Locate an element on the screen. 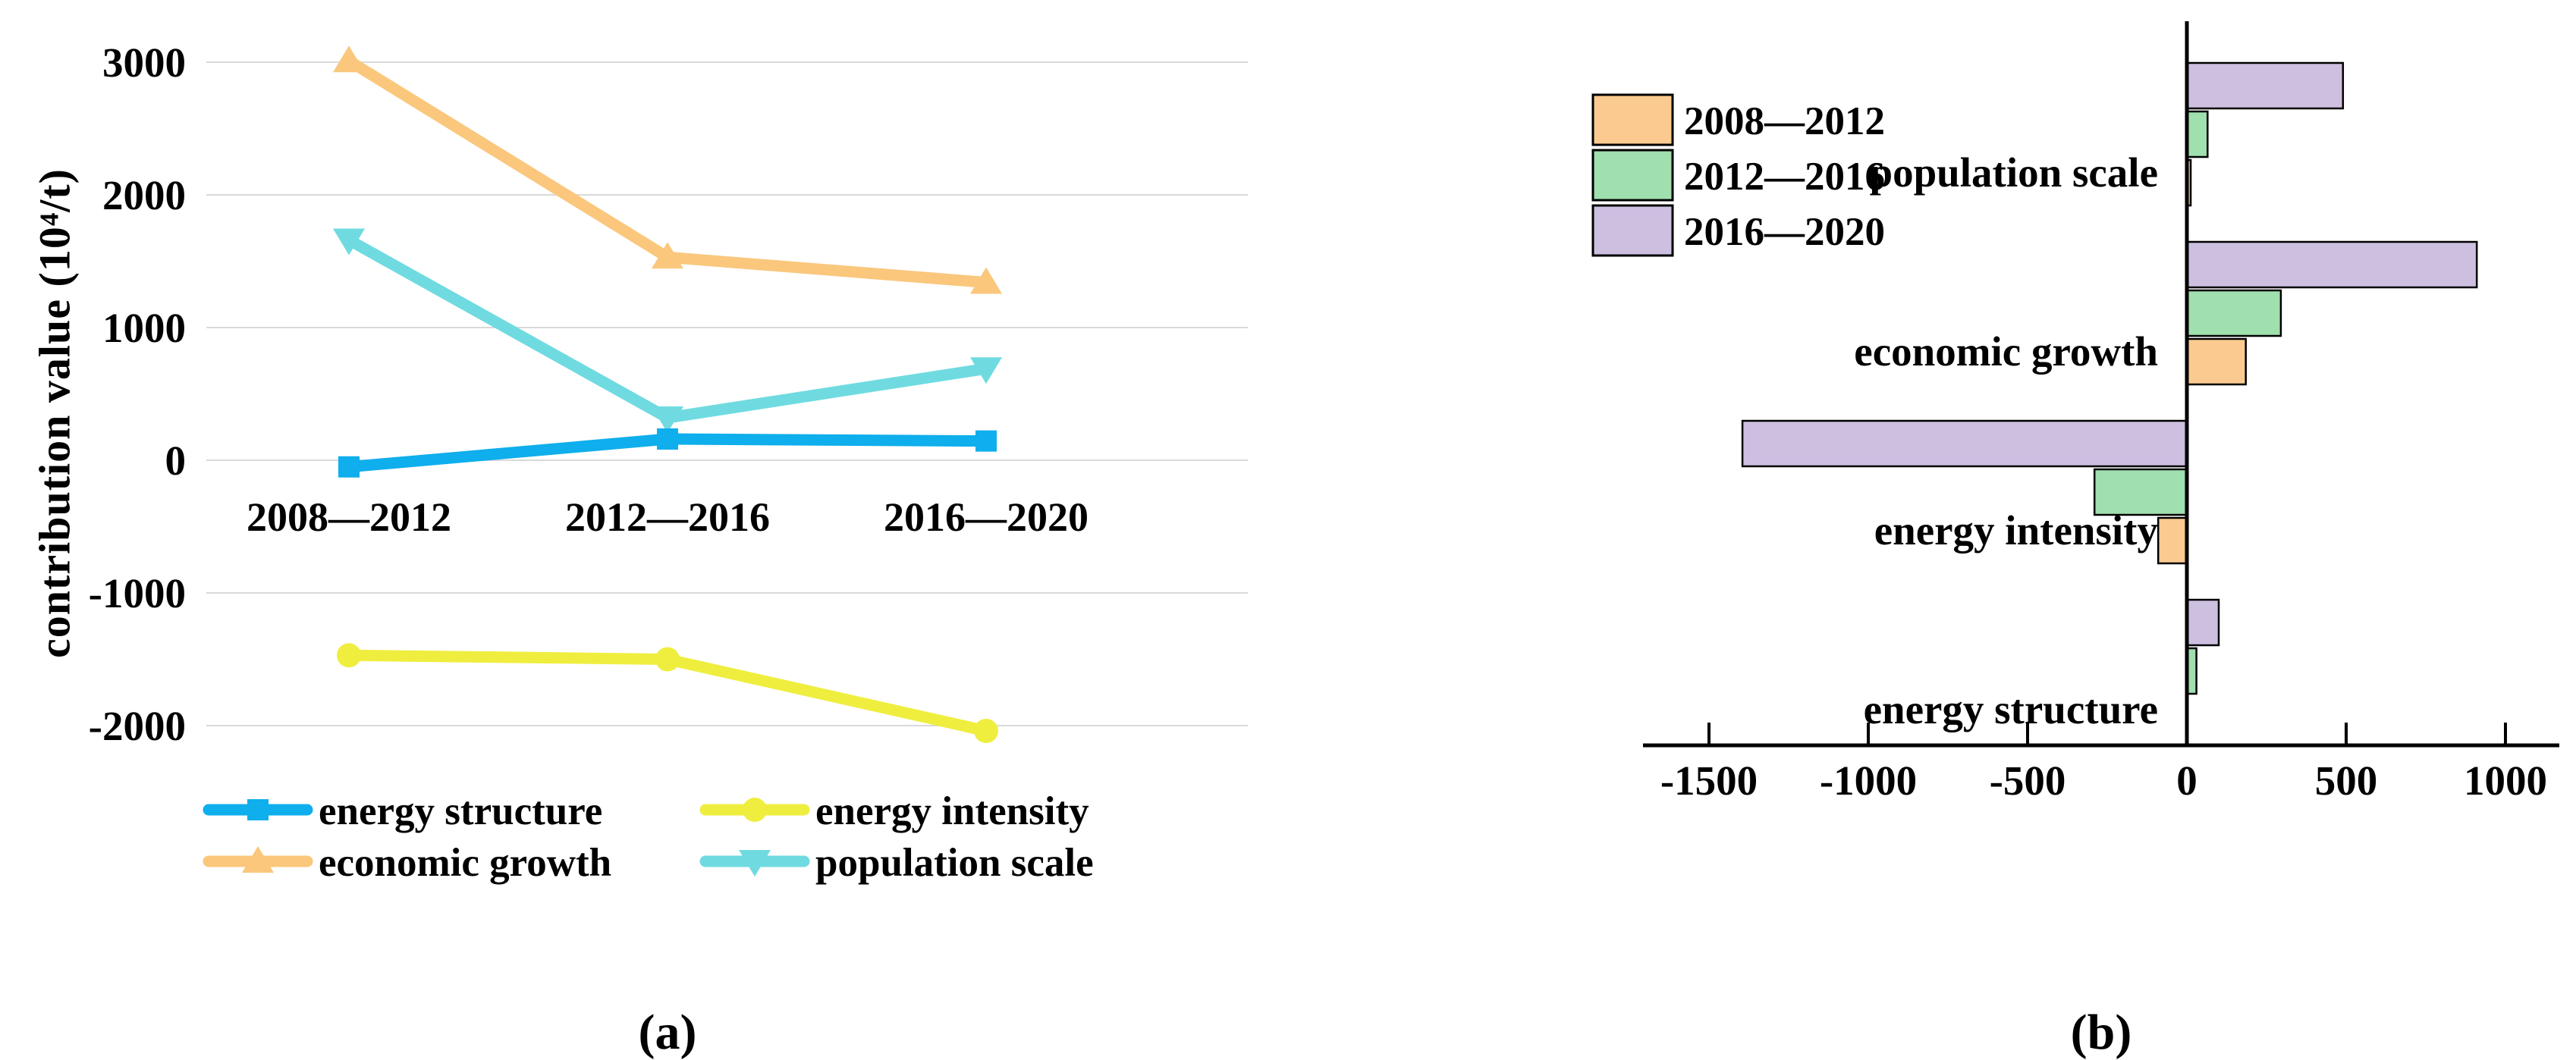 The height and width of the screenshot is (1060, 2576). category-label: 2012—2016 is located at coordinates (667, 517).